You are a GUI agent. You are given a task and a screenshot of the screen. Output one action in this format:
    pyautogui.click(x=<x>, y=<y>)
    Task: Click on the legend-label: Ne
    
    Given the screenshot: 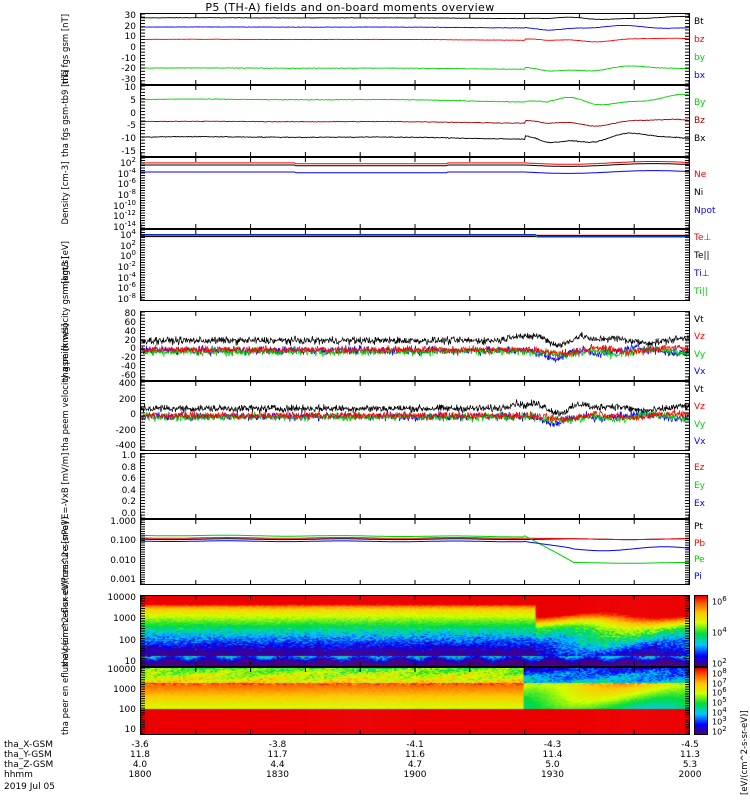 What is the action you would take?
    pyautogui.click(x=700, y=175)
    